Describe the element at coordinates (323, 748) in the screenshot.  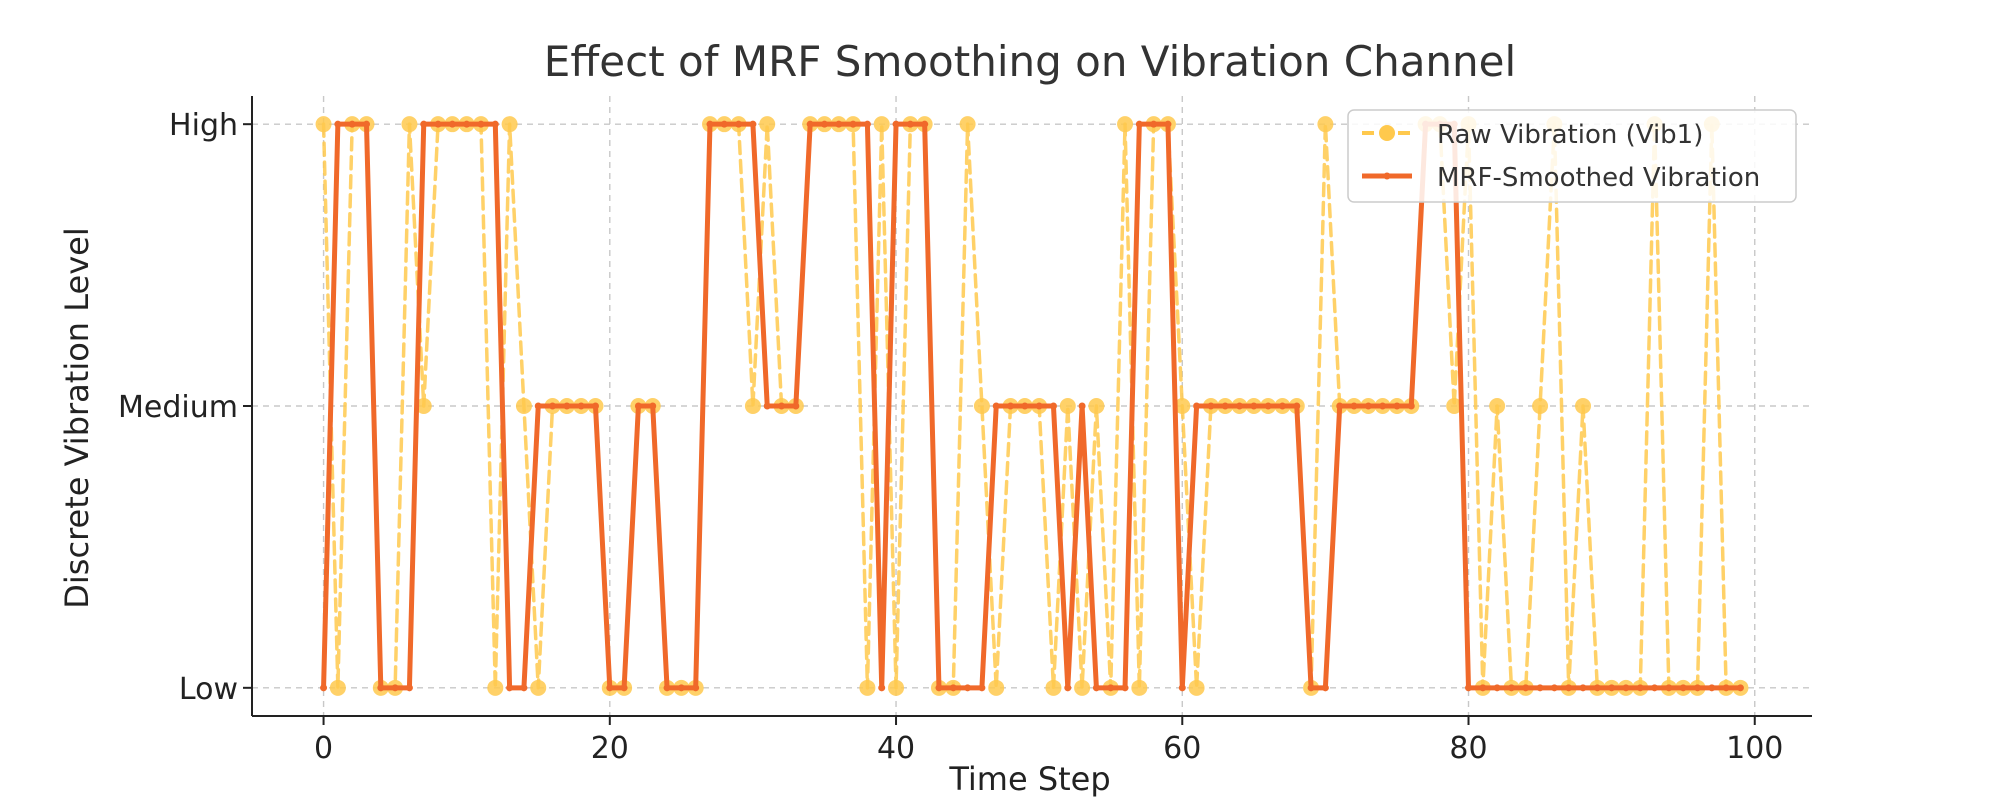
I see `x-tick-label: 0` at that location.